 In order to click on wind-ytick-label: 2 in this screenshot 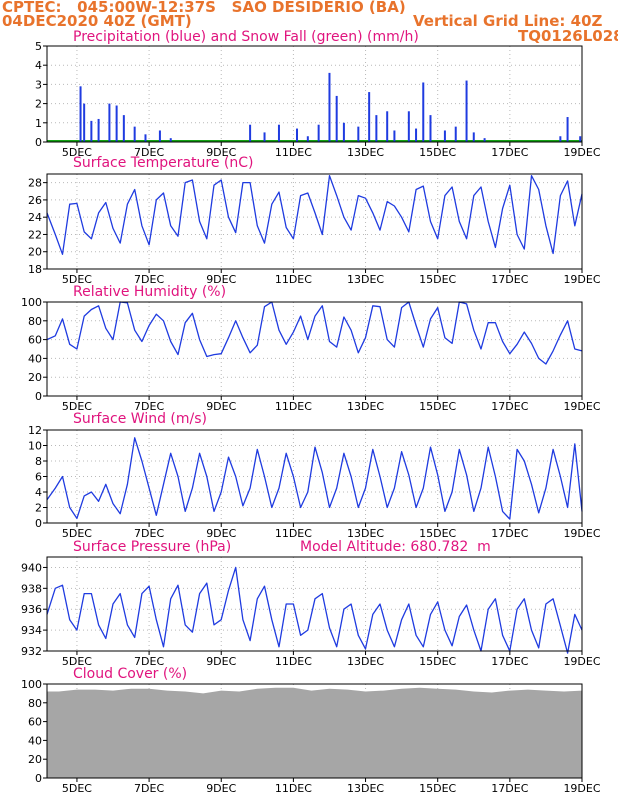, I will do `click(38, 508)`.